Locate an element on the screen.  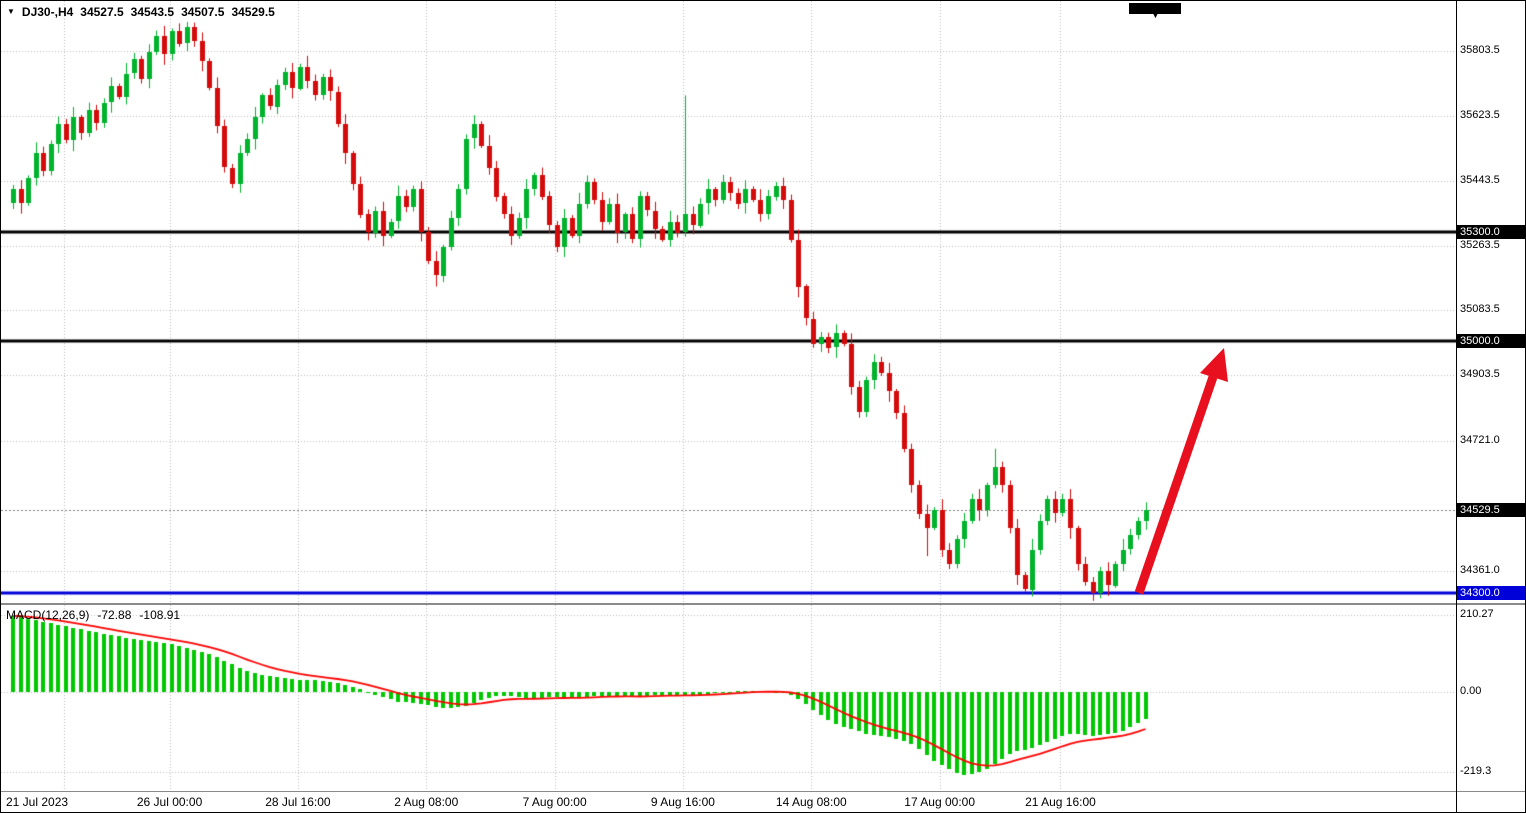
price-axis-label: 35623.5 is located at coordinates (1480, 114).